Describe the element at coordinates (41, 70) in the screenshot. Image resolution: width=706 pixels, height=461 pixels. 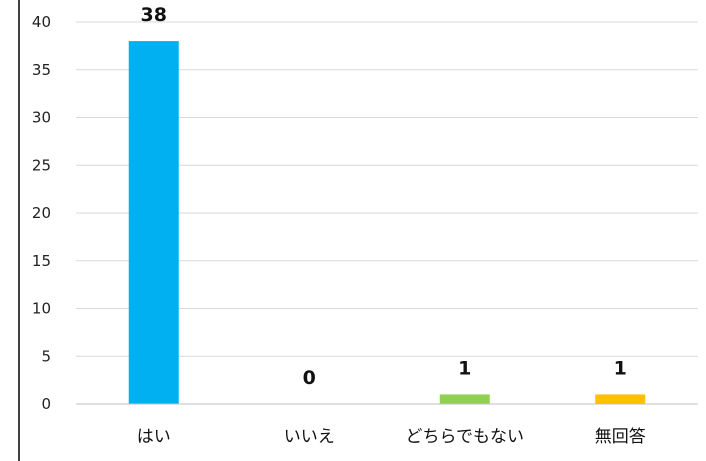
I see `y-tick-label: 35` at that location.